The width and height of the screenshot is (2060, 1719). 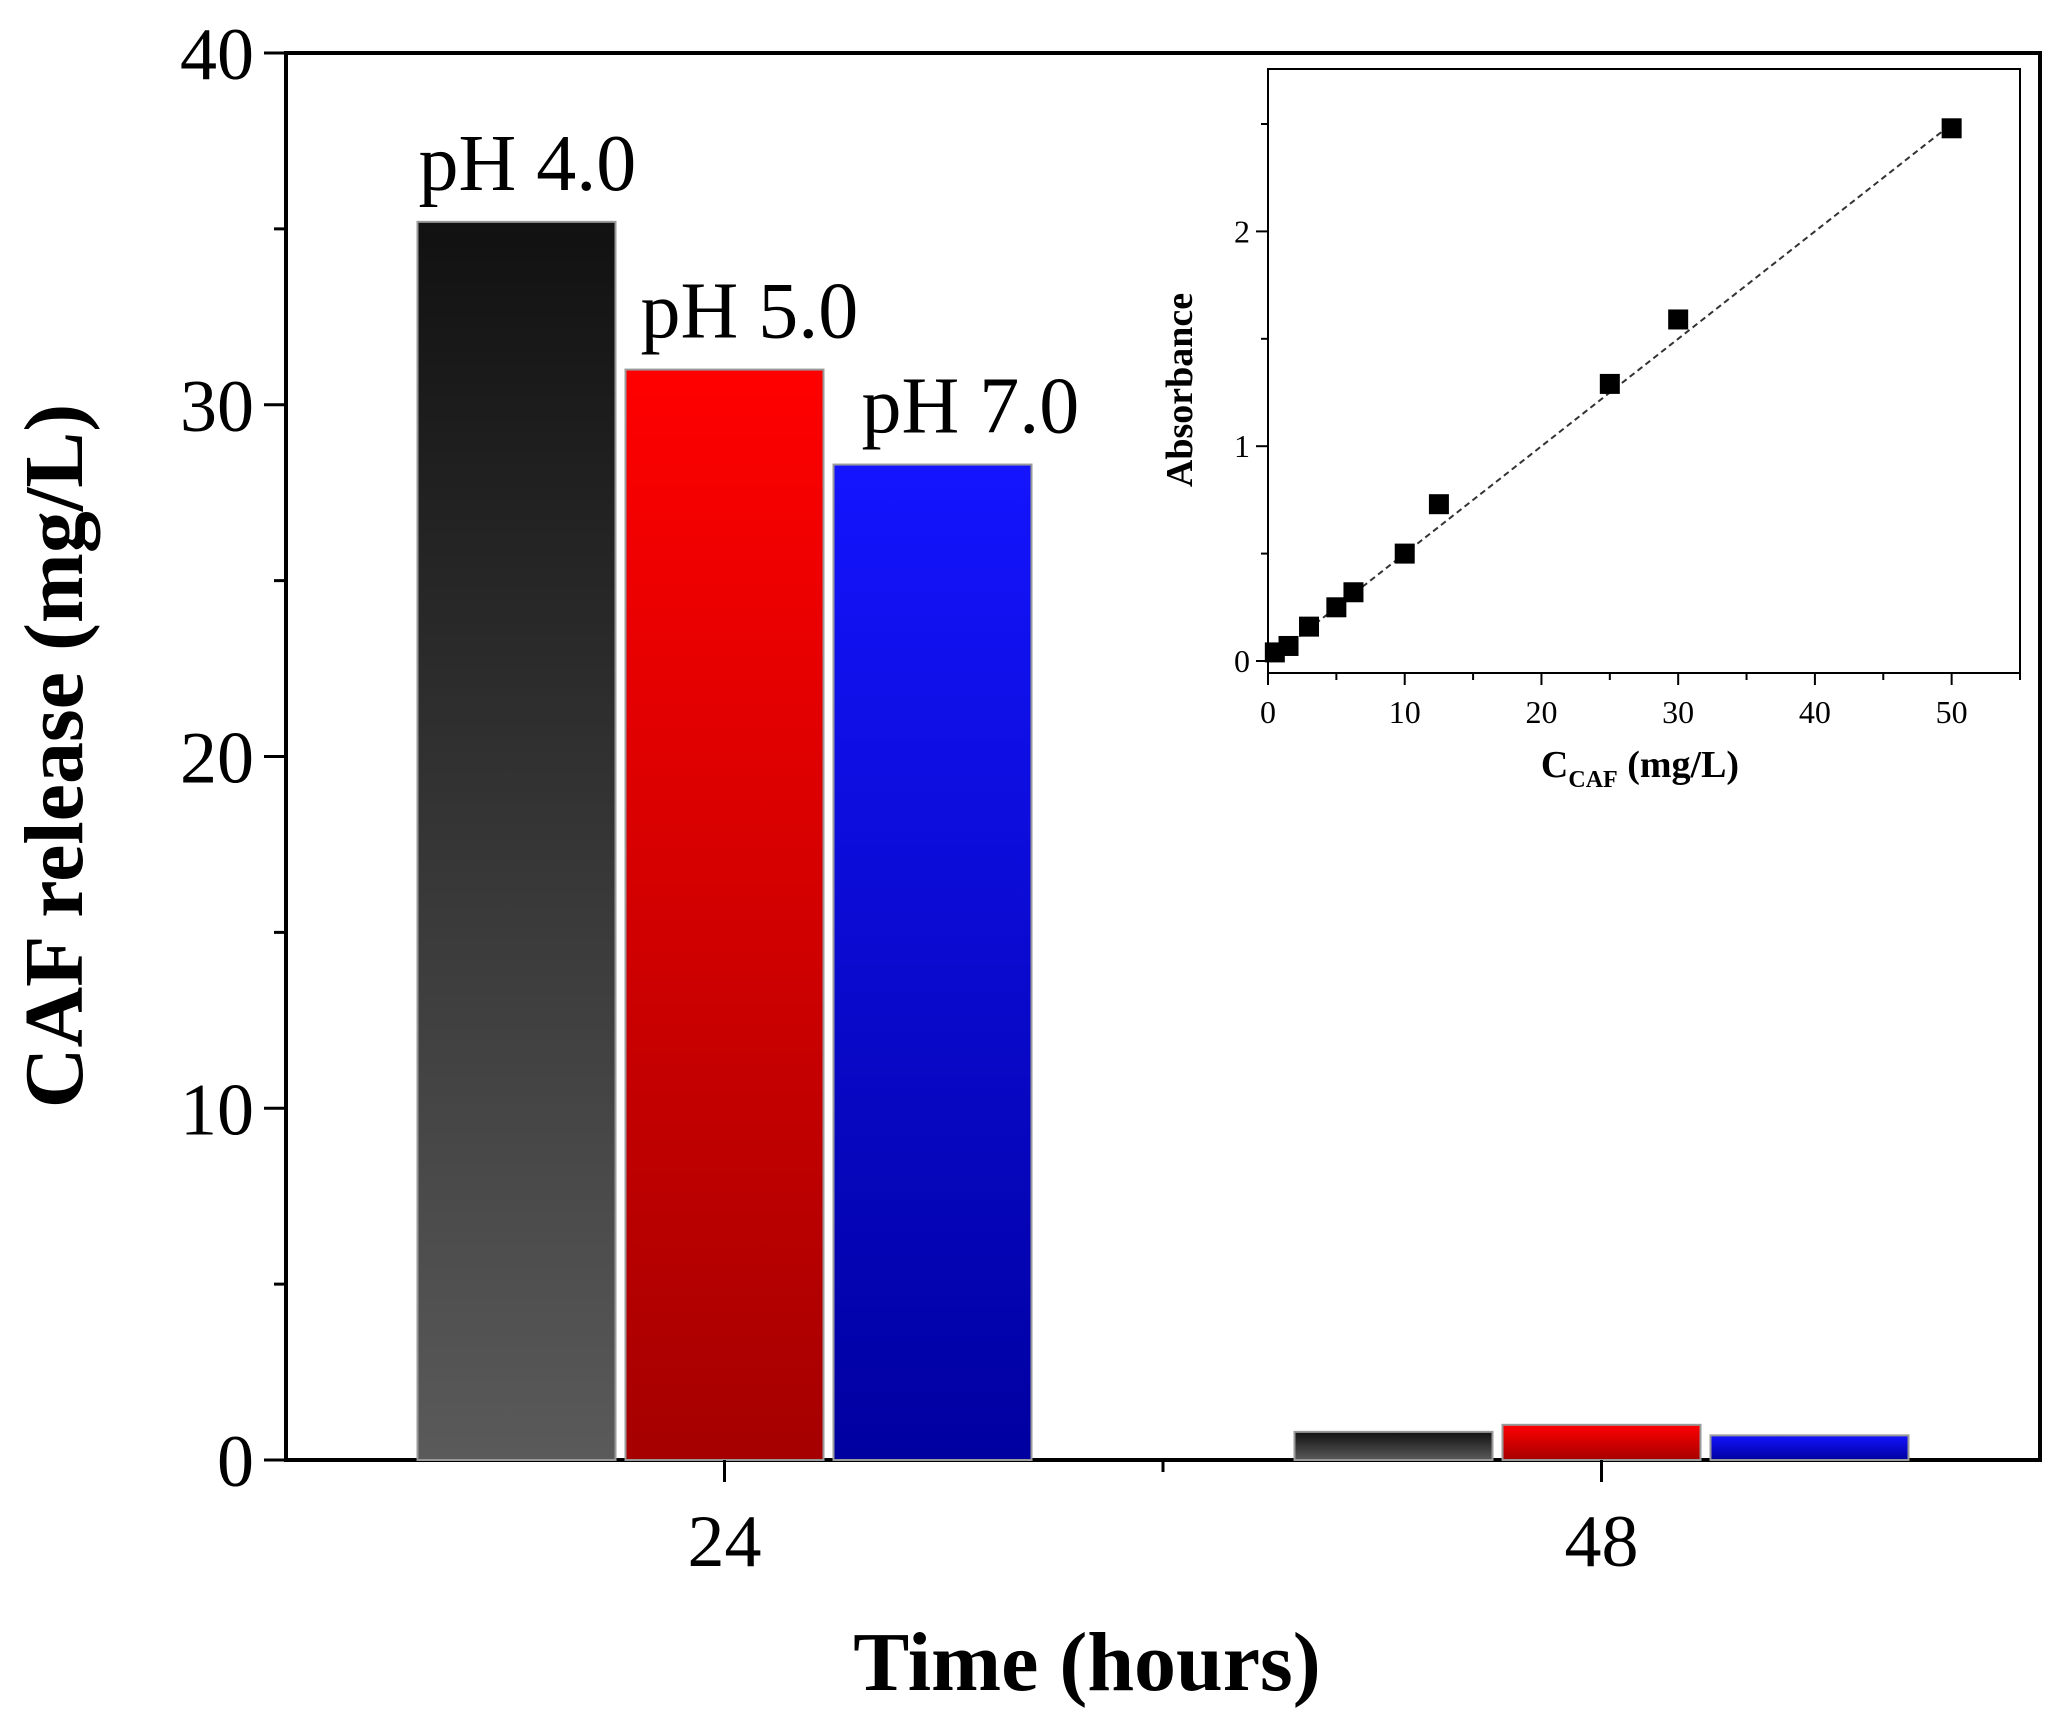 I want to click on bar-data-label-ph-4-0: pH 4.0, so click(x=528, y=164).